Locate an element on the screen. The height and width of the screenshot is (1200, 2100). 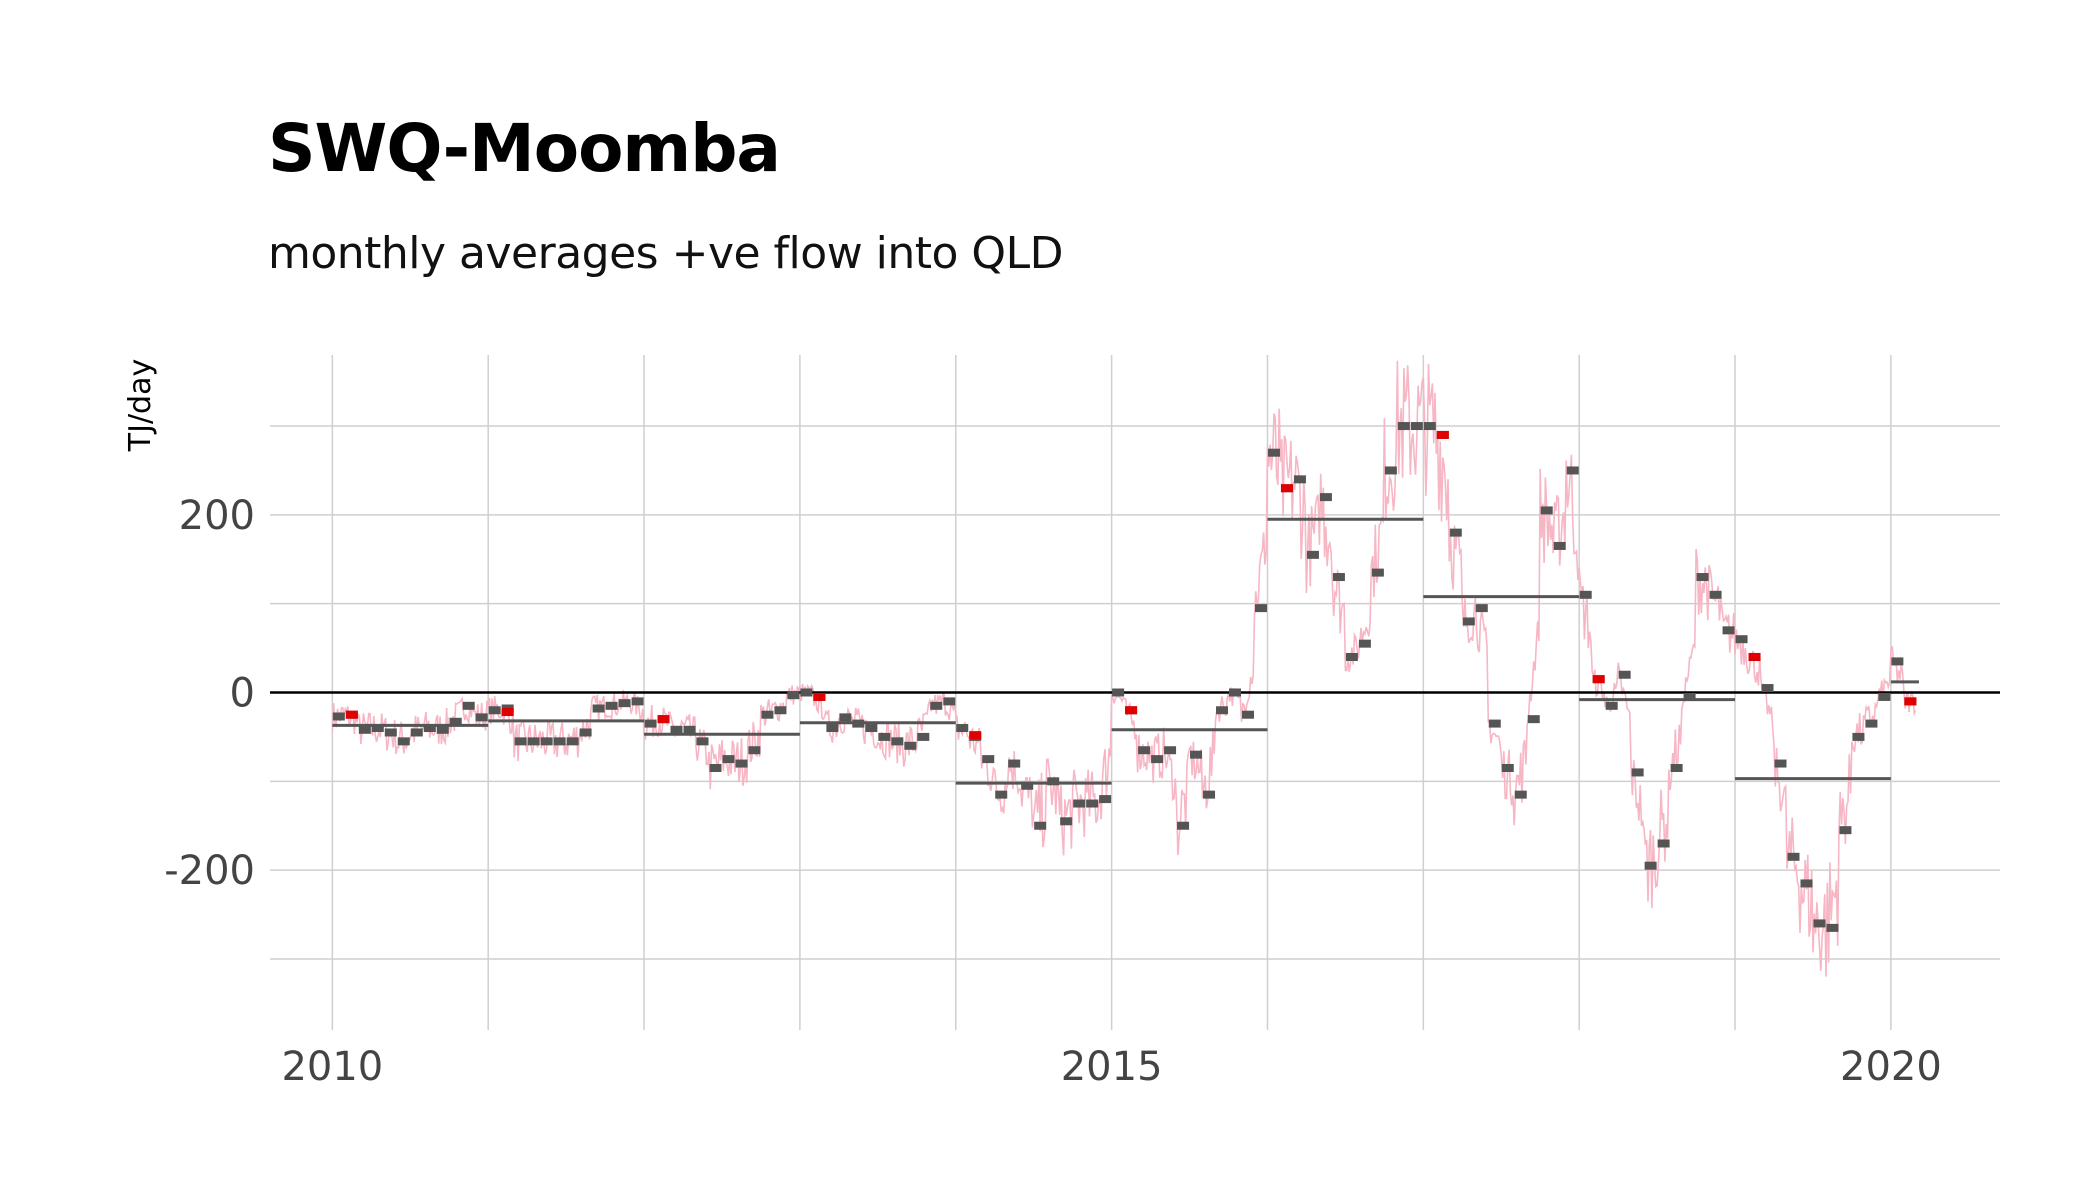
y-tick-label: 200 is located at coordinates (217, 516).